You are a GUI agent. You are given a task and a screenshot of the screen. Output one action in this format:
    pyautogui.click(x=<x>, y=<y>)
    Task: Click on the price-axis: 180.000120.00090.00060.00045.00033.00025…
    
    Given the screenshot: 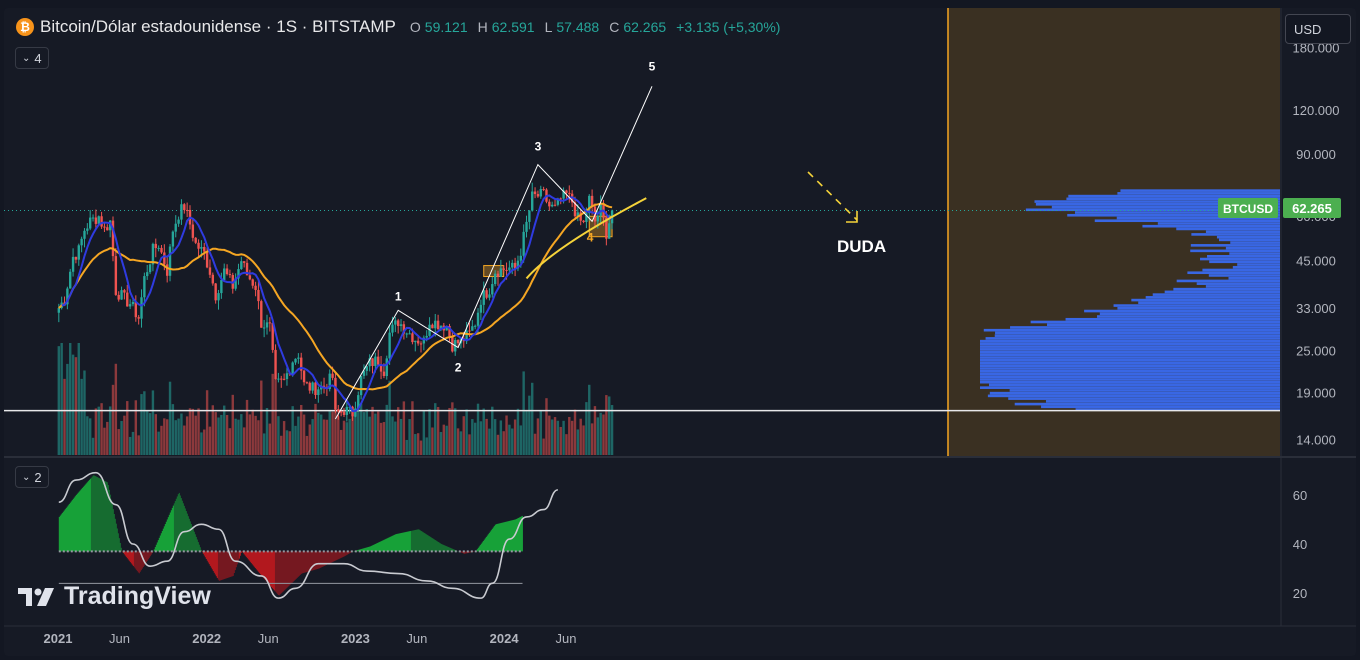 What is the action you would take?
    pyautogui.click(x=1316, y=244)
    